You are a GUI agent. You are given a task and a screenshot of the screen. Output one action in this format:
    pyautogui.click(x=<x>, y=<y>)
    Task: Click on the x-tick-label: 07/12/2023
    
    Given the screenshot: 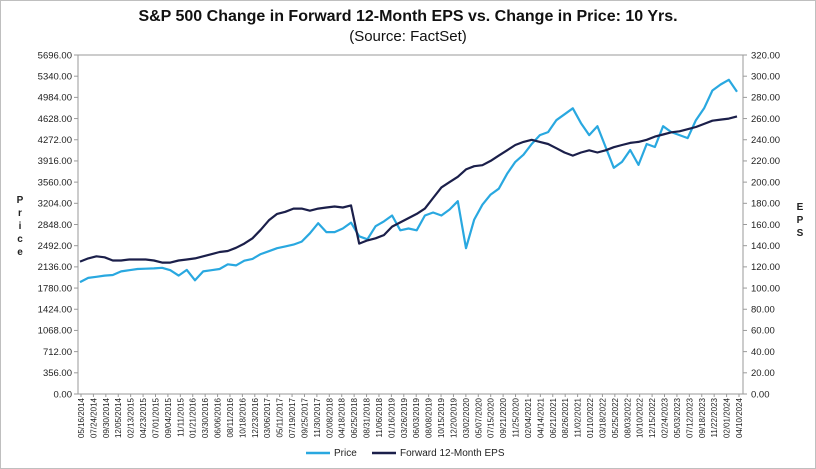 What is the action you would take?
    pyautogui.click(x=689, y=417)
    